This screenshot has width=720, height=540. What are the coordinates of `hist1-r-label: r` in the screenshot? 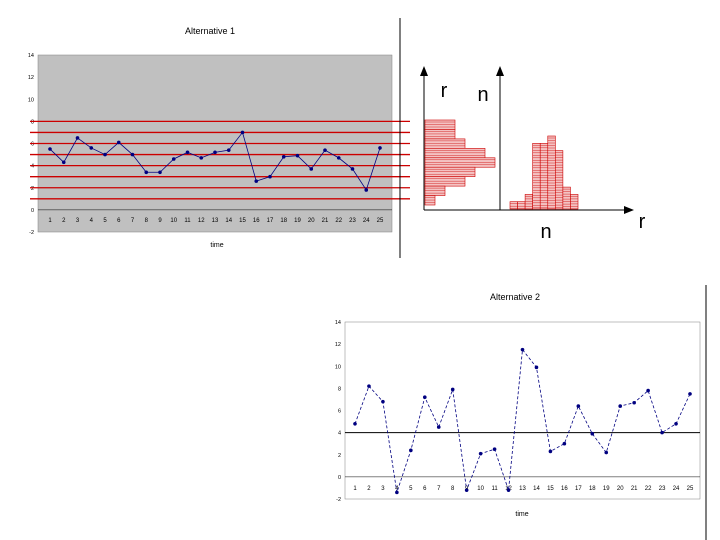 It's located at (444, 91).